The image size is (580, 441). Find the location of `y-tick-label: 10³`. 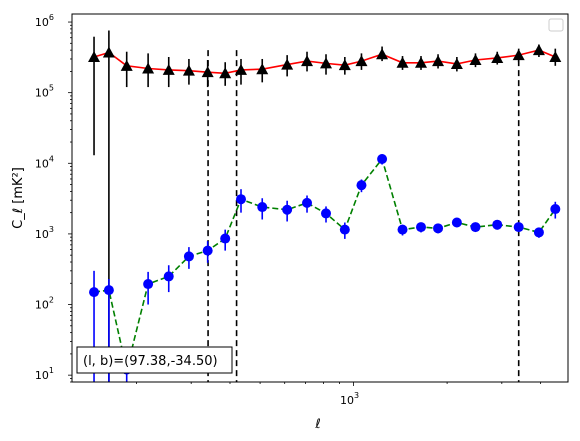

y-tick-label: 10³ is located at coordinates (44, 233).